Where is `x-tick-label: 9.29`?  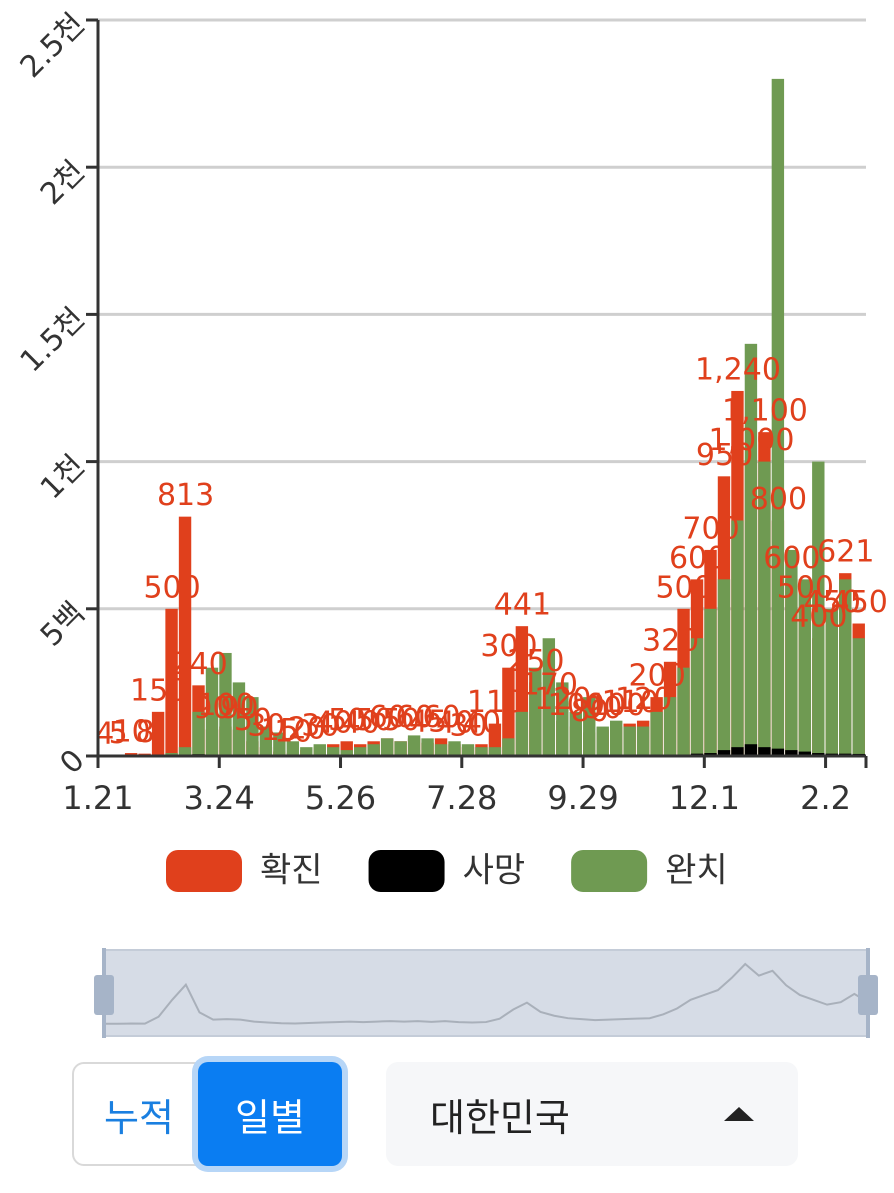 x-tick-label: 9.29 is located at coordinates (582, 798).